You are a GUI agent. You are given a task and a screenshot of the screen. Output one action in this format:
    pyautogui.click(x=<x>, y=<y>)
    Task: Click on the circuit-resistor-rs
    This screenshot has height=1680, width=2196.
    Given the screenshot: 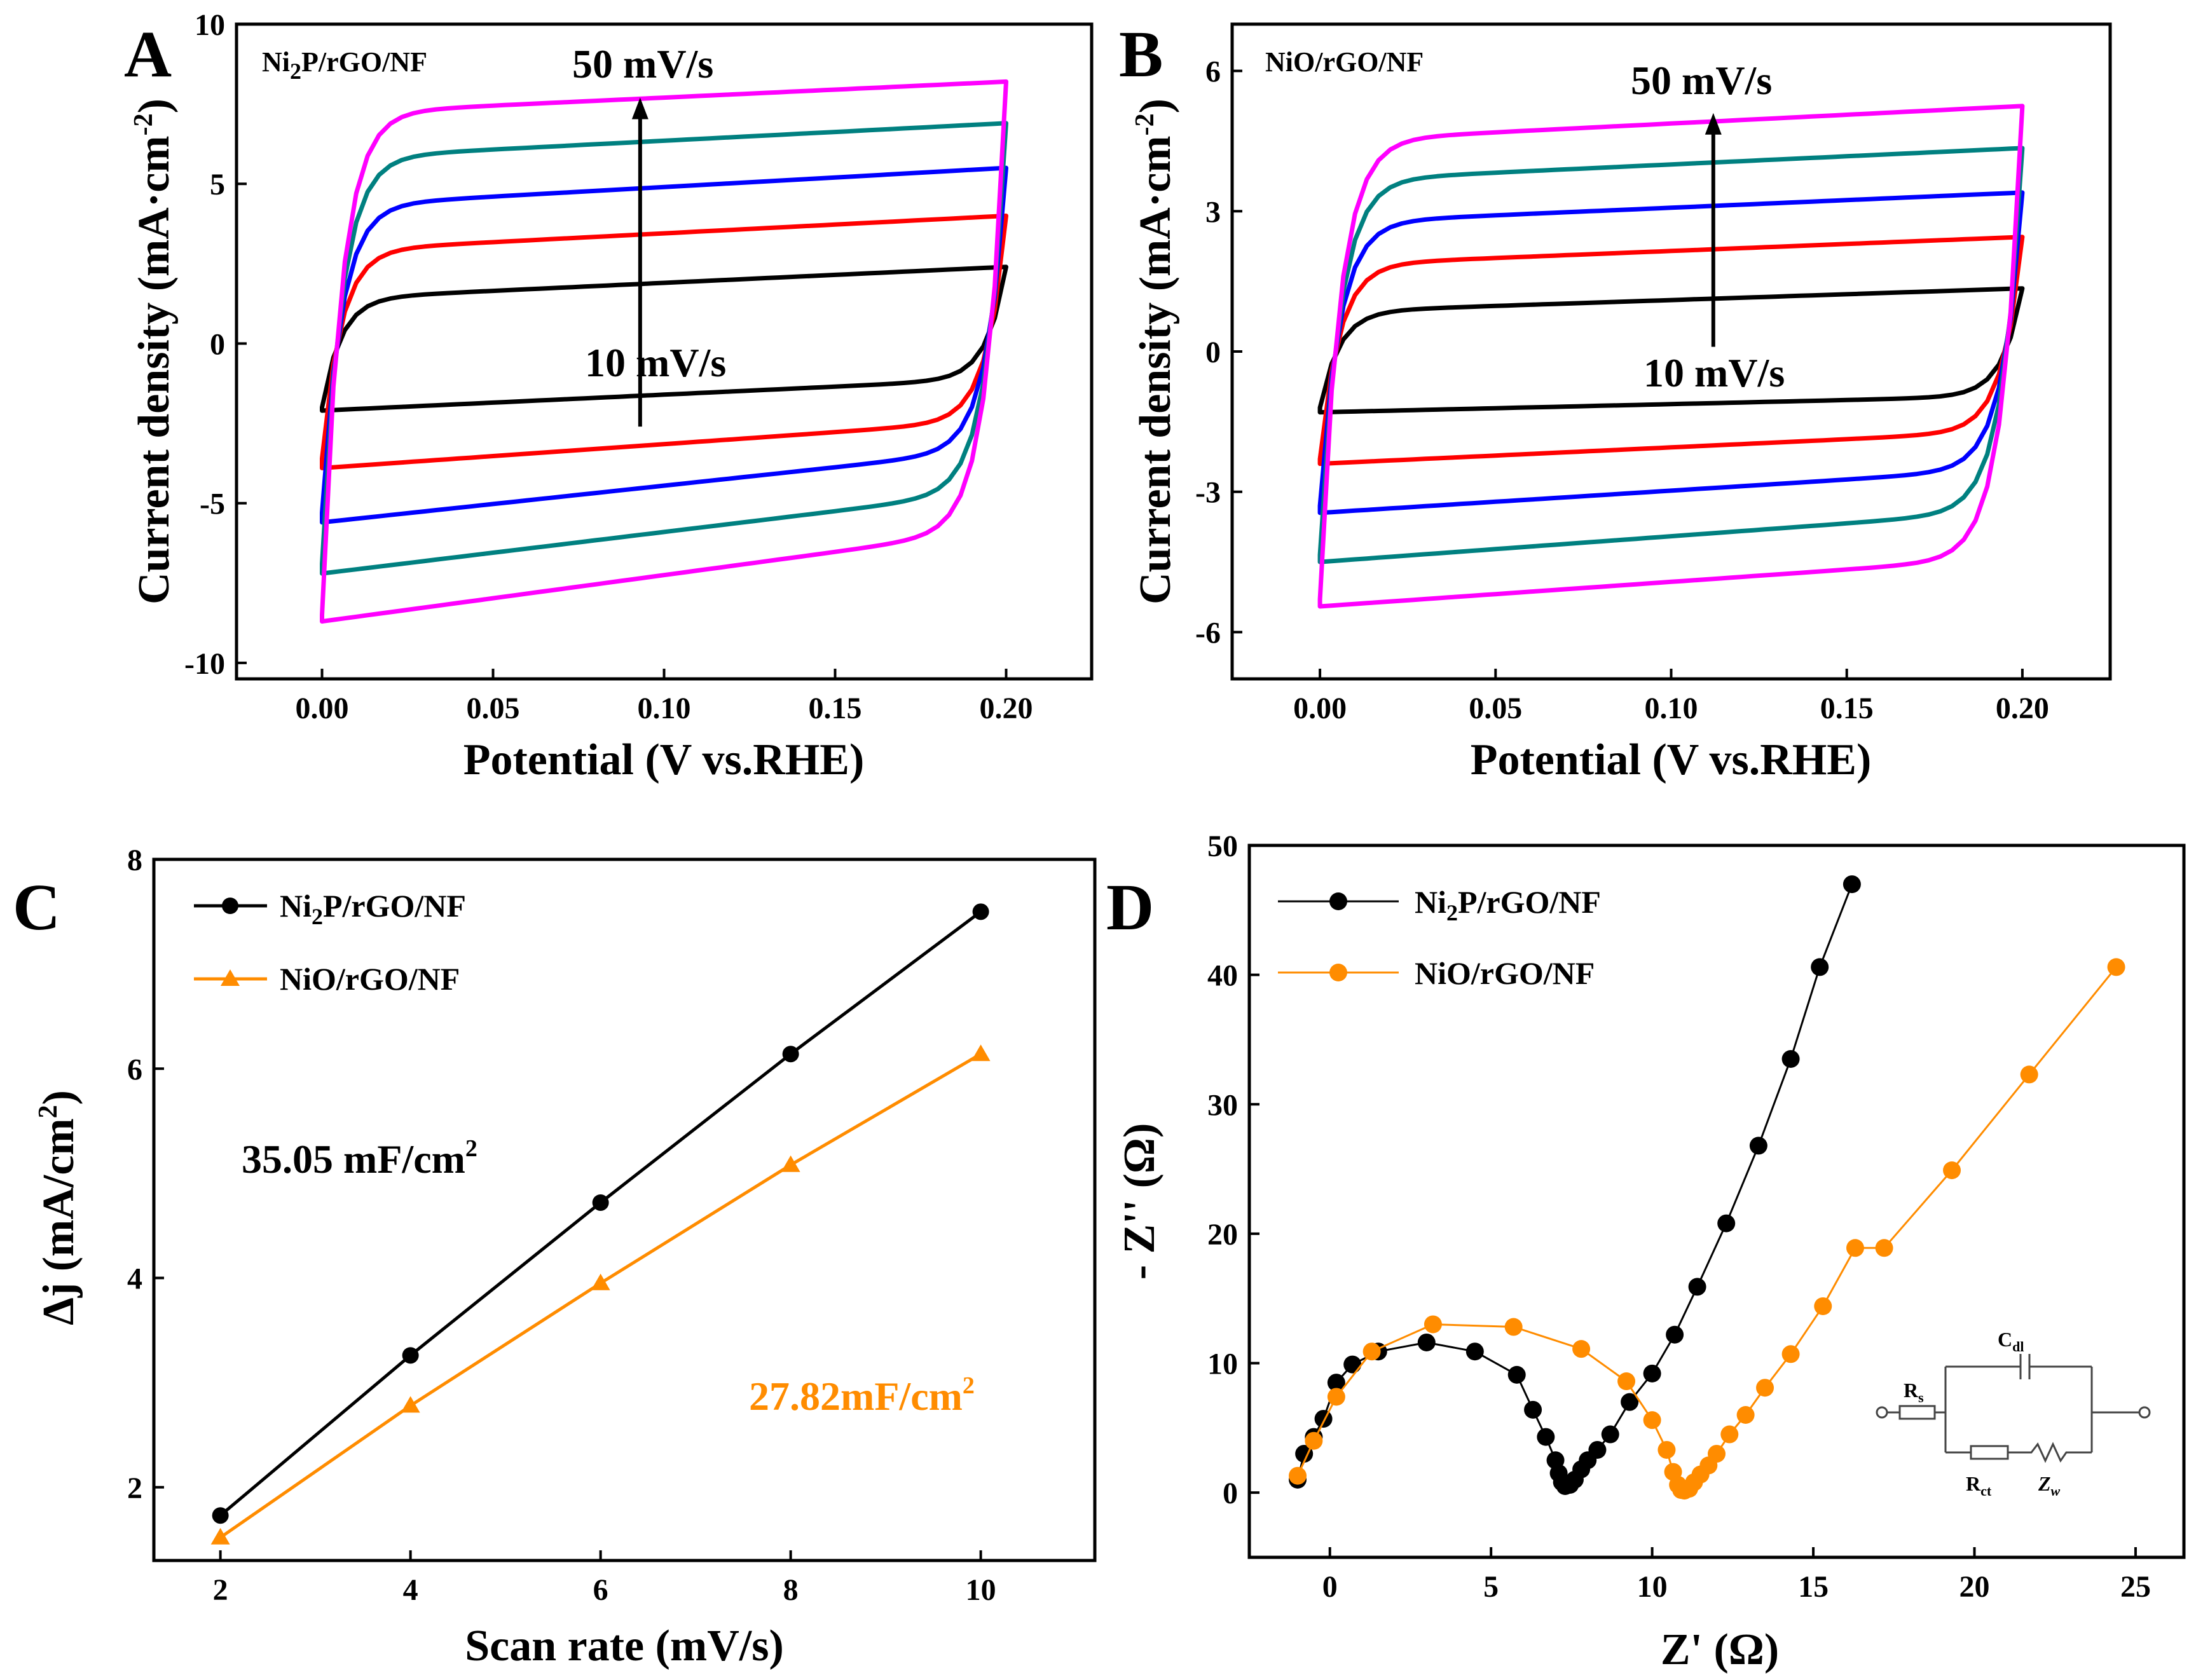 What is the action you would take?
    pyautogui.click(x=1917, y=1412)
    